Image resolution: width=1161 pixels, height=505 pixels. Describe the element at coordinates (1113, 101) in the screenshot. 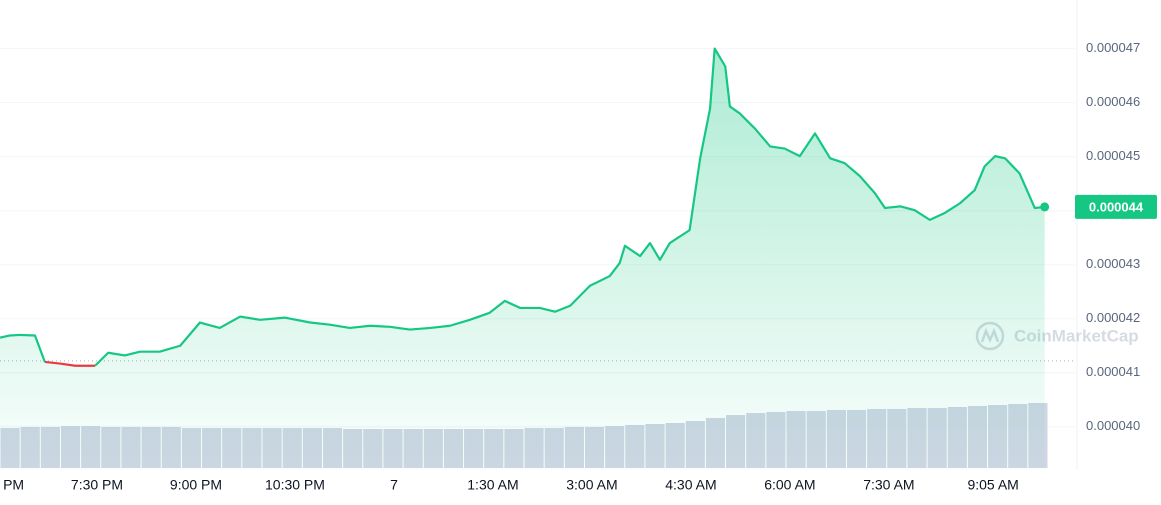

I see `y-tick-label: 0.000046` at that location.